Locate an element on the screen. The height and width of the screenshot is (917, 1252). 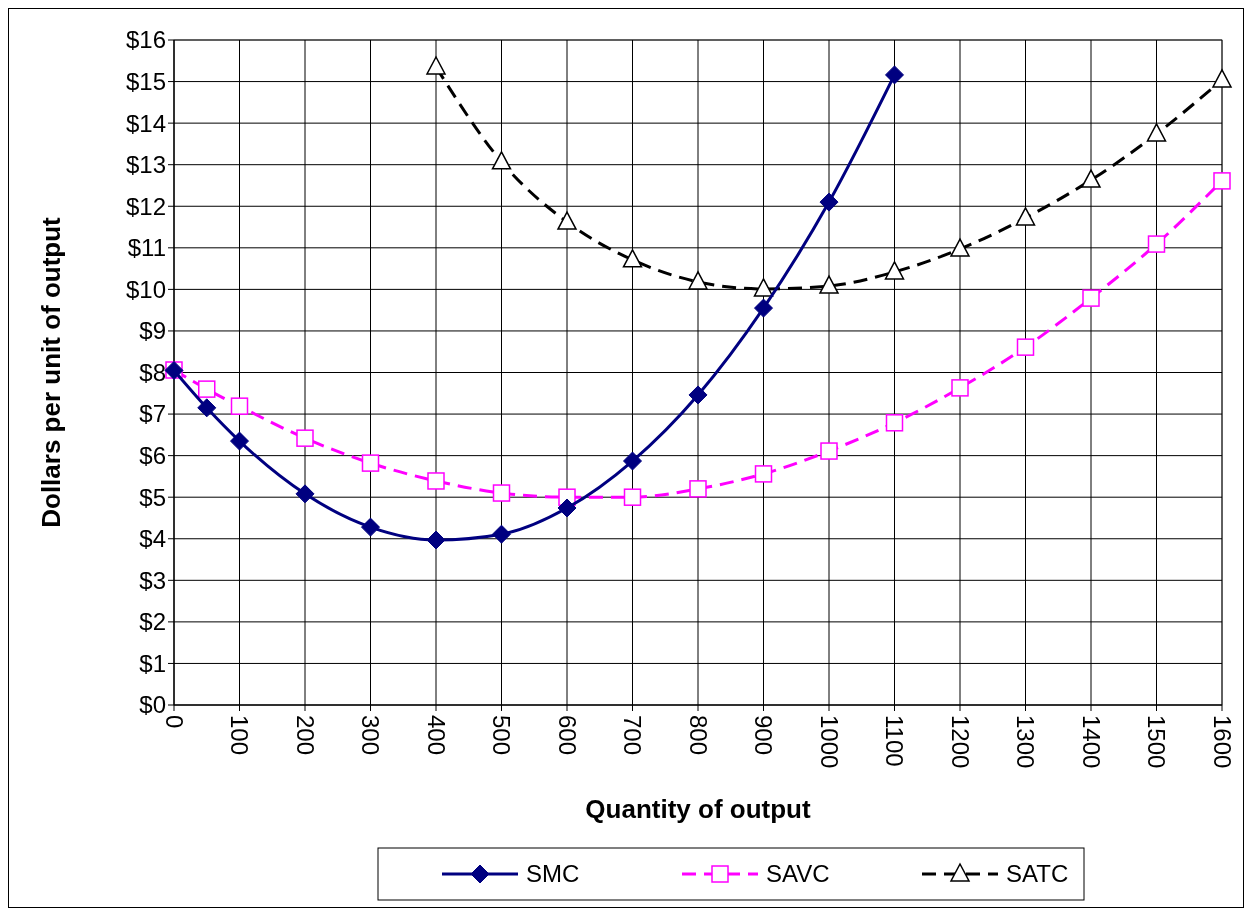
x-tick-label: 400 is located at coordinates (436, 735).